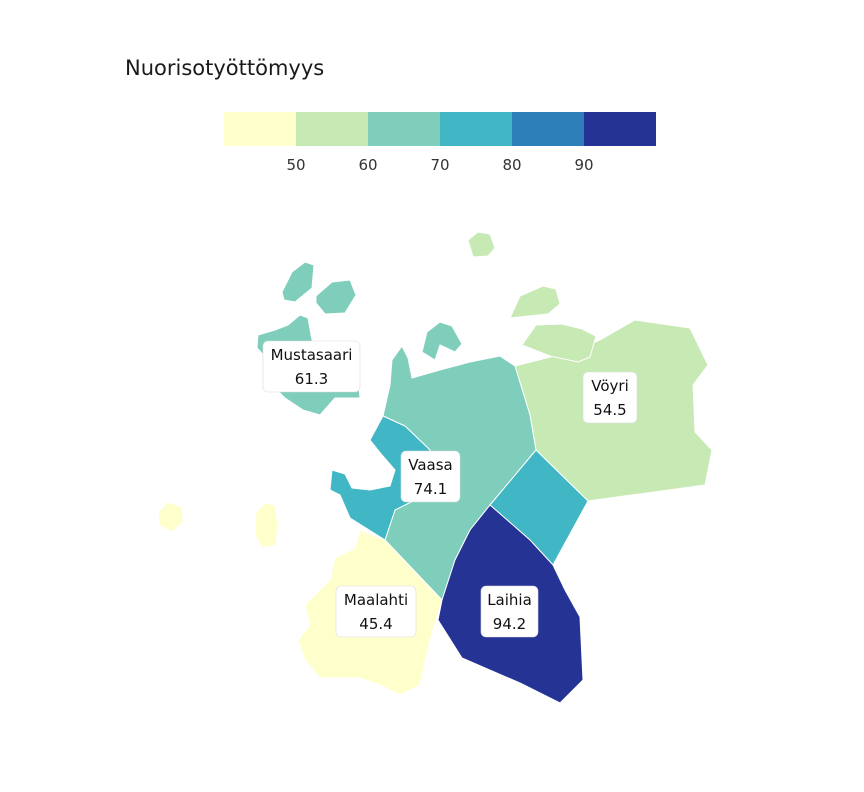 This screenshot has height=792, width=864. What do you see at coordinates (430, 489) in the screenshot?
I see `region-value-label: 74.1` at bounding box center [430, 489].